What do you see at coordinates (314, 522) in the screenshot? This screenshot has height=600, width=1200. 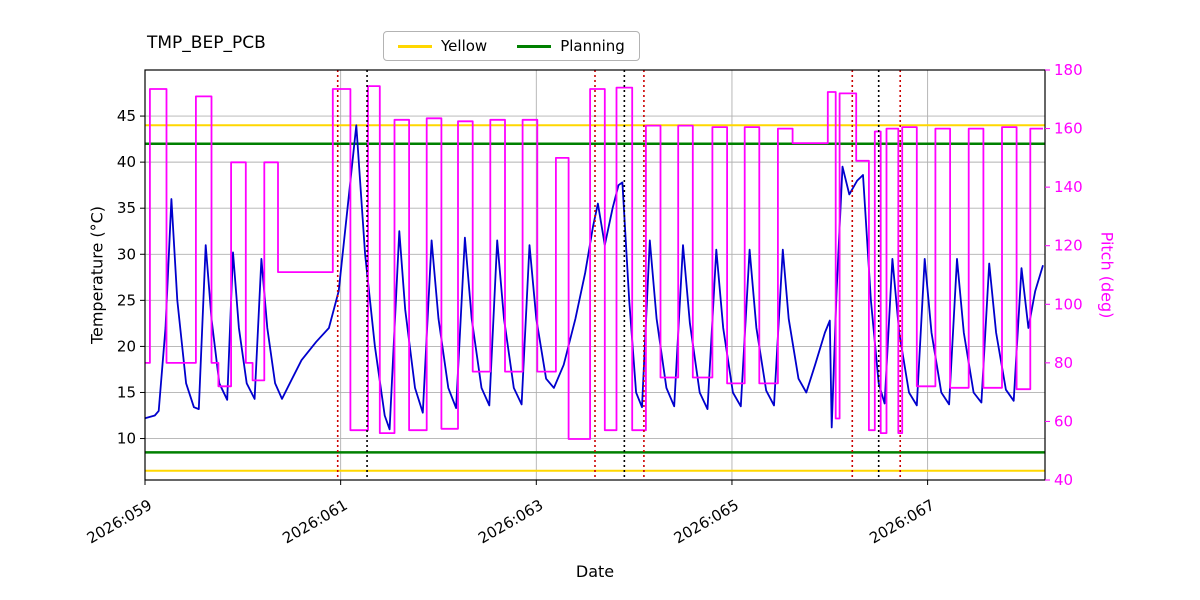 I see `x-tick-label: 2026:061` at bounding box center [314, 522].